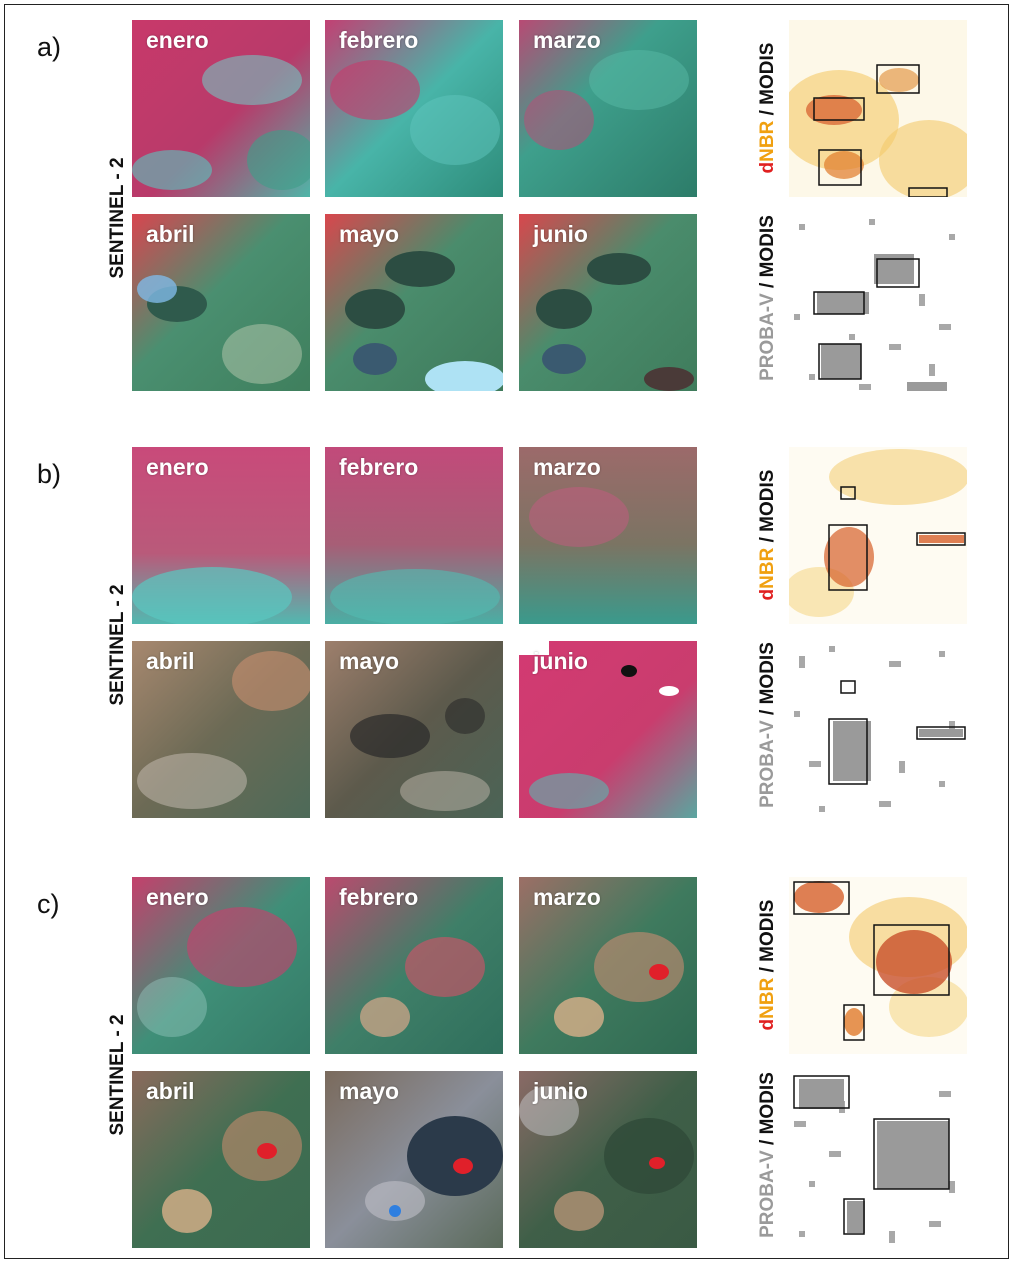  I want to click on panel-label: c), so click(48, 904).